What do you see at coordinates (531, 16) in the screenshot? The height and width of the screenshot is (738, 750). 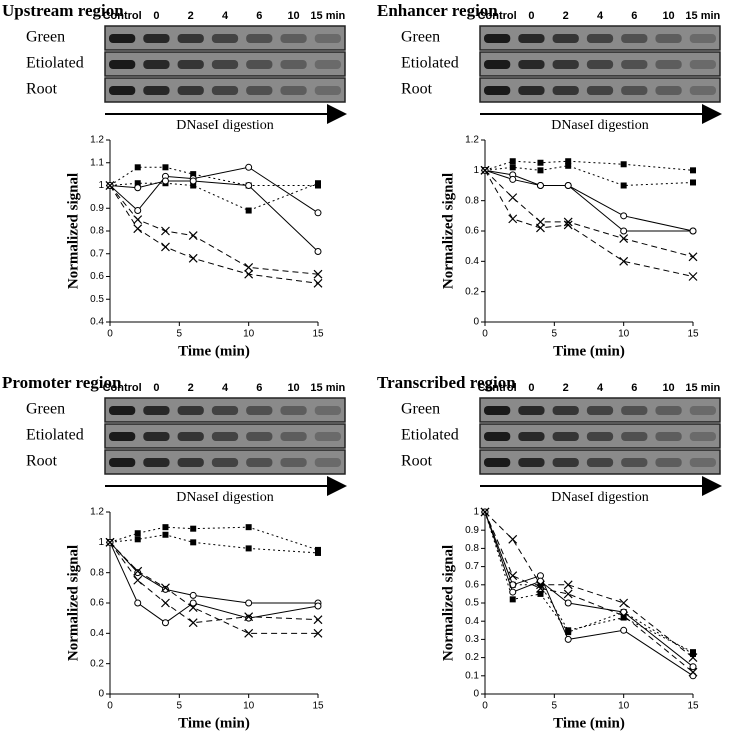 I see `lane-label: 0` at bounding box center [531, 16].